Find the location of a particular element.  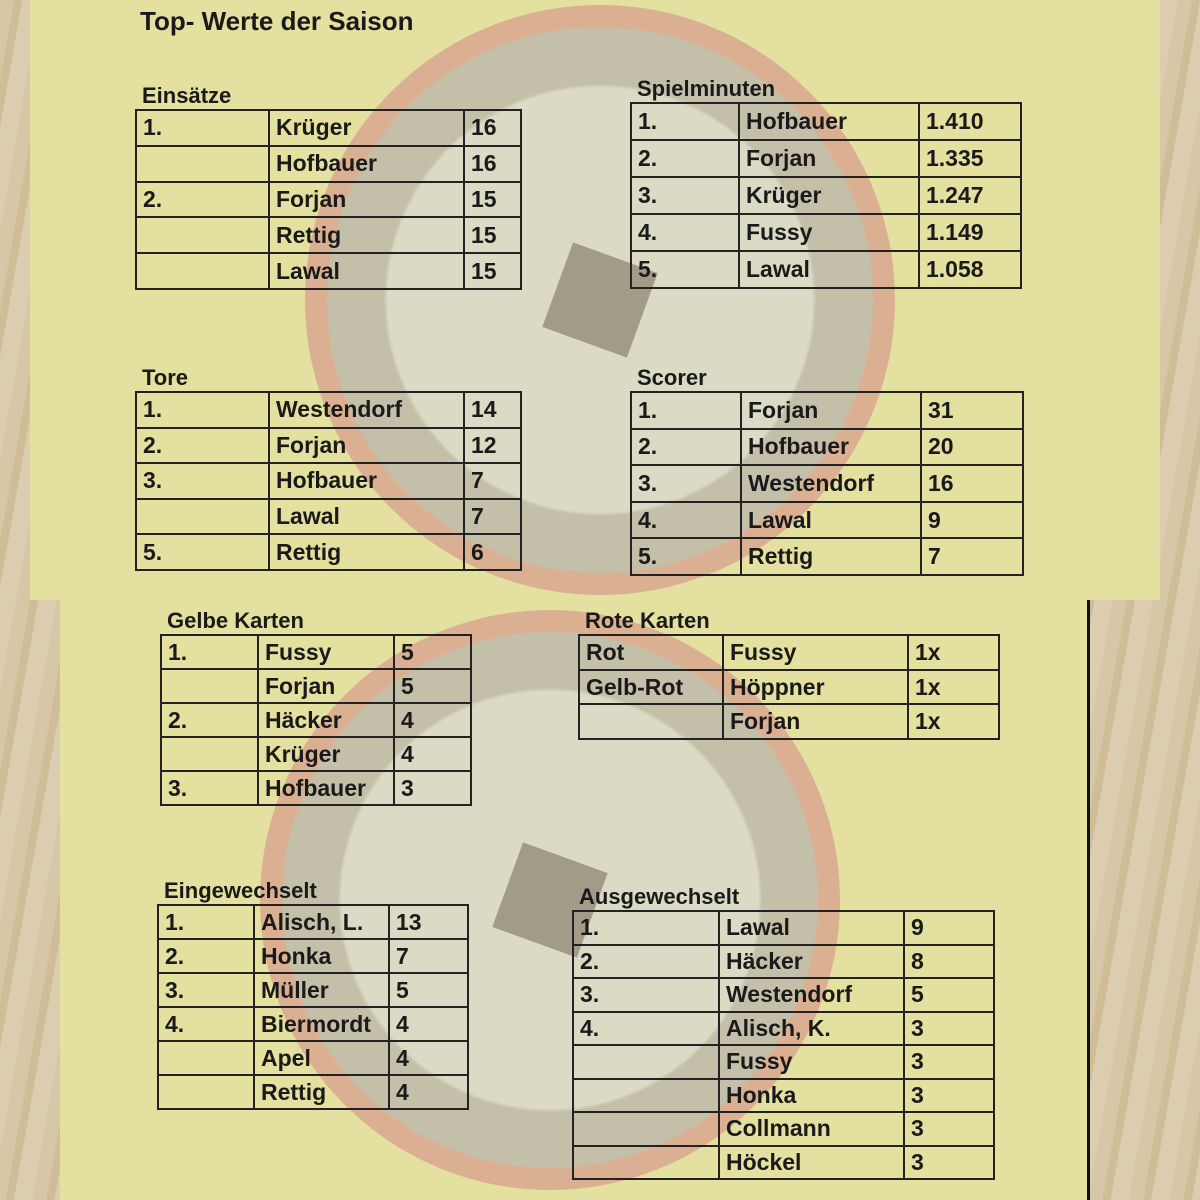

value-cell: 1.335 is located at coordinates (970, 158).